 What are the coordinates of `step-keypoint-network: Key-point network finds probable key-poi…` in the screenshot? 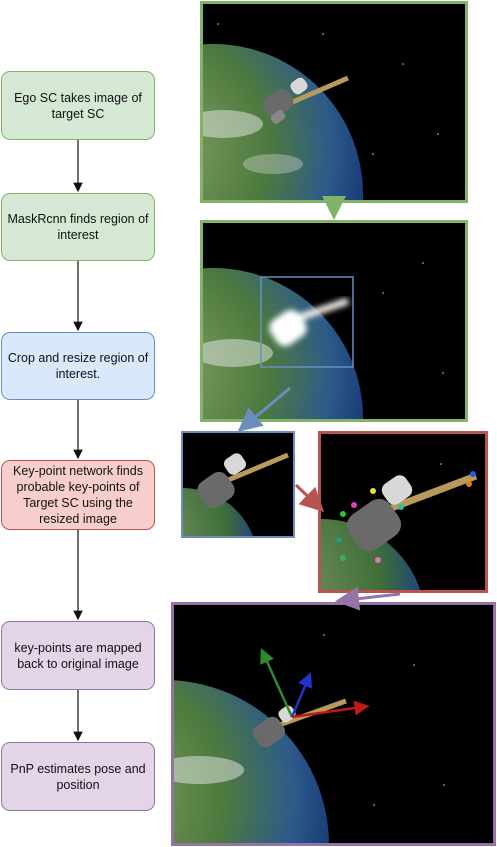 It's located at (78, 495).